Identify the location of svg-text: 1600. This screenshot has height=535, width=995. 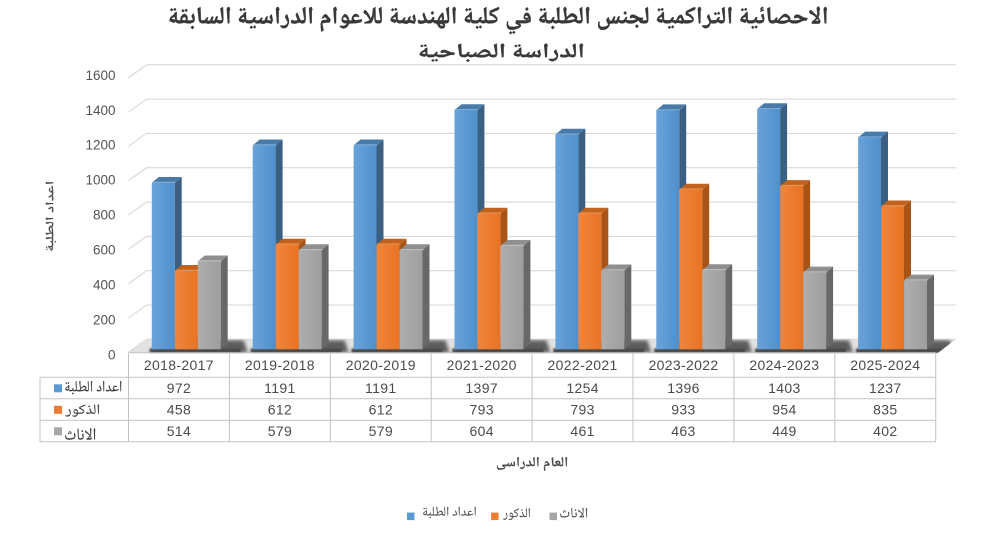
(100, 75).